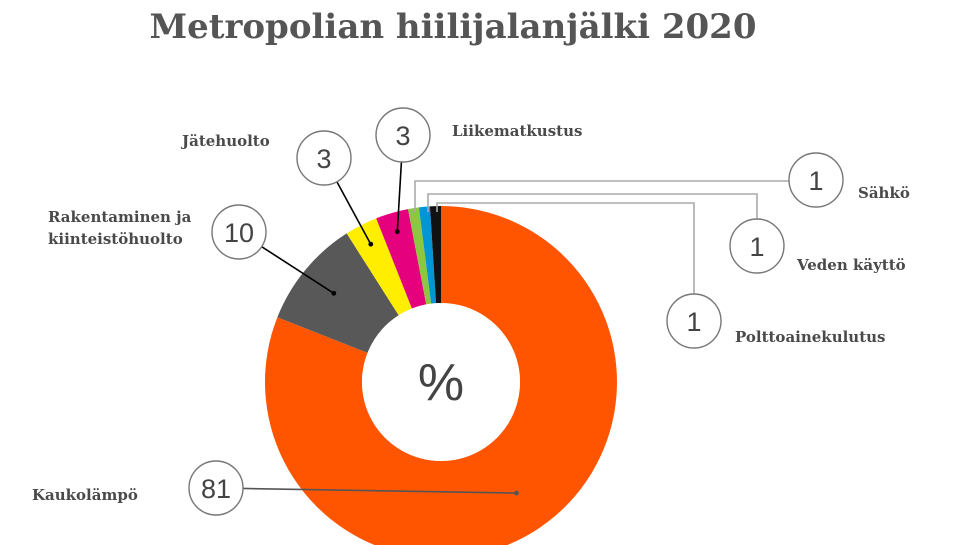  Describe the element at coordinates (427, 255) in the screenshot. I see `slice-veden-kaytto` at that location.